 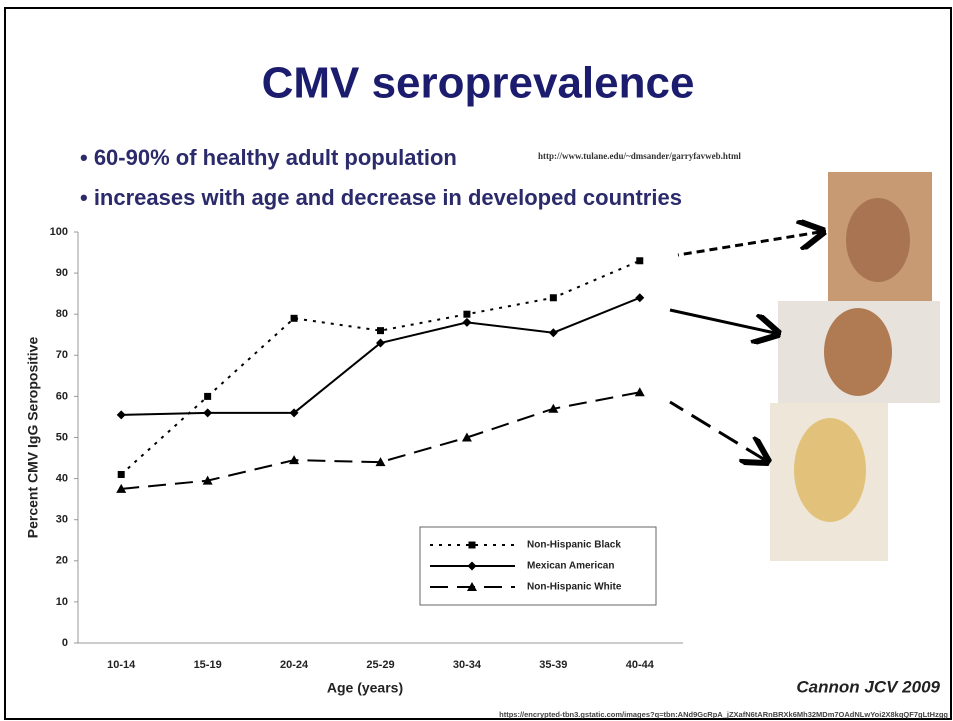 What do you see at coordinates (59, 232) in the screenshot?
I see `y-tick-label: 100` at bounding box center [59, 232].